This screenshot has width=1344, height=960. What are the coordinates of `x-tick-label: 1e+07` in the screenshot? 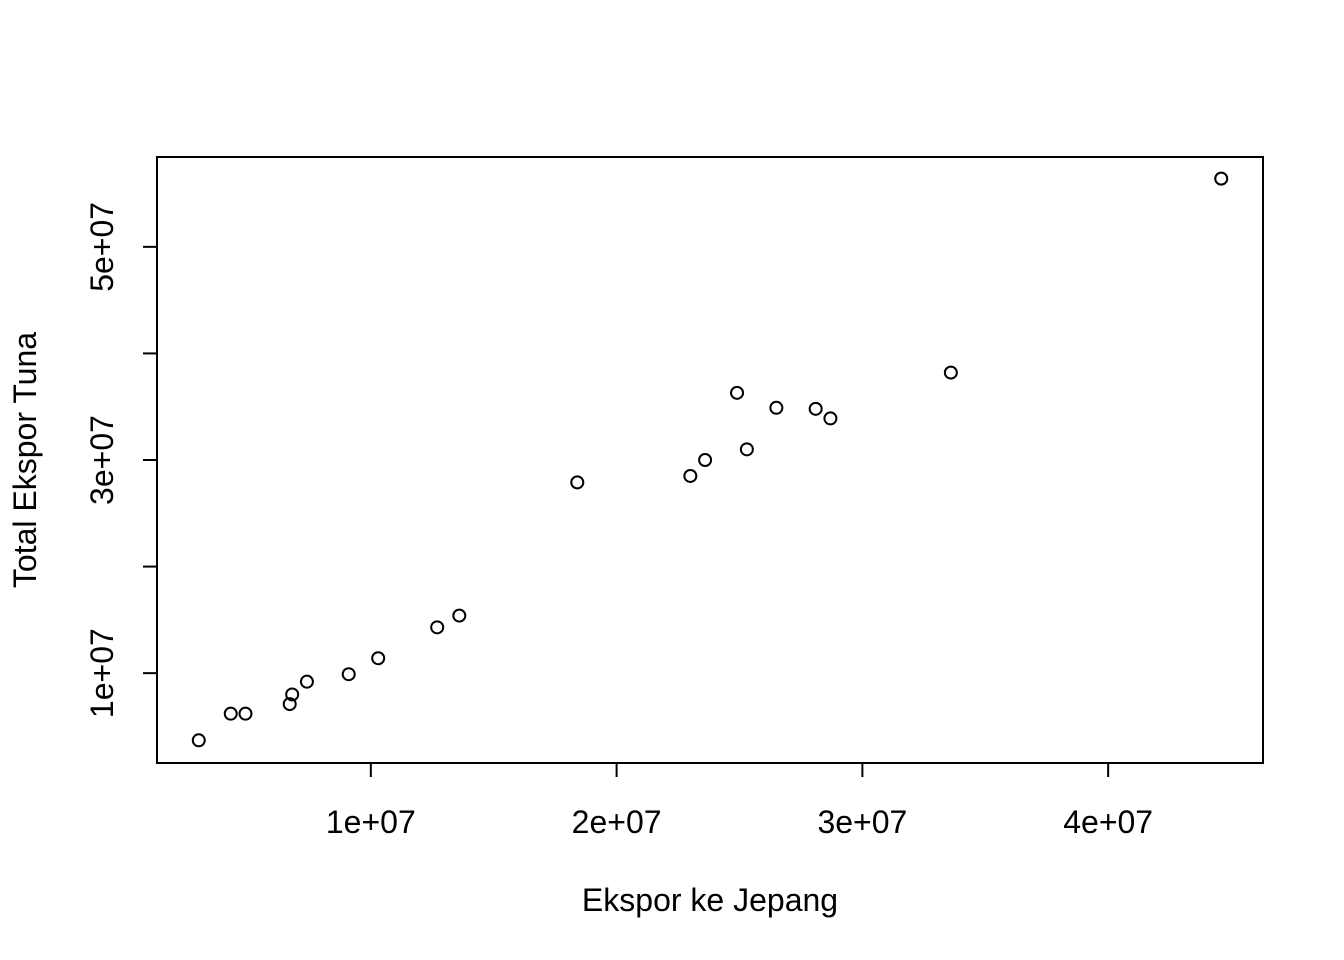 It's located at (371, 822).